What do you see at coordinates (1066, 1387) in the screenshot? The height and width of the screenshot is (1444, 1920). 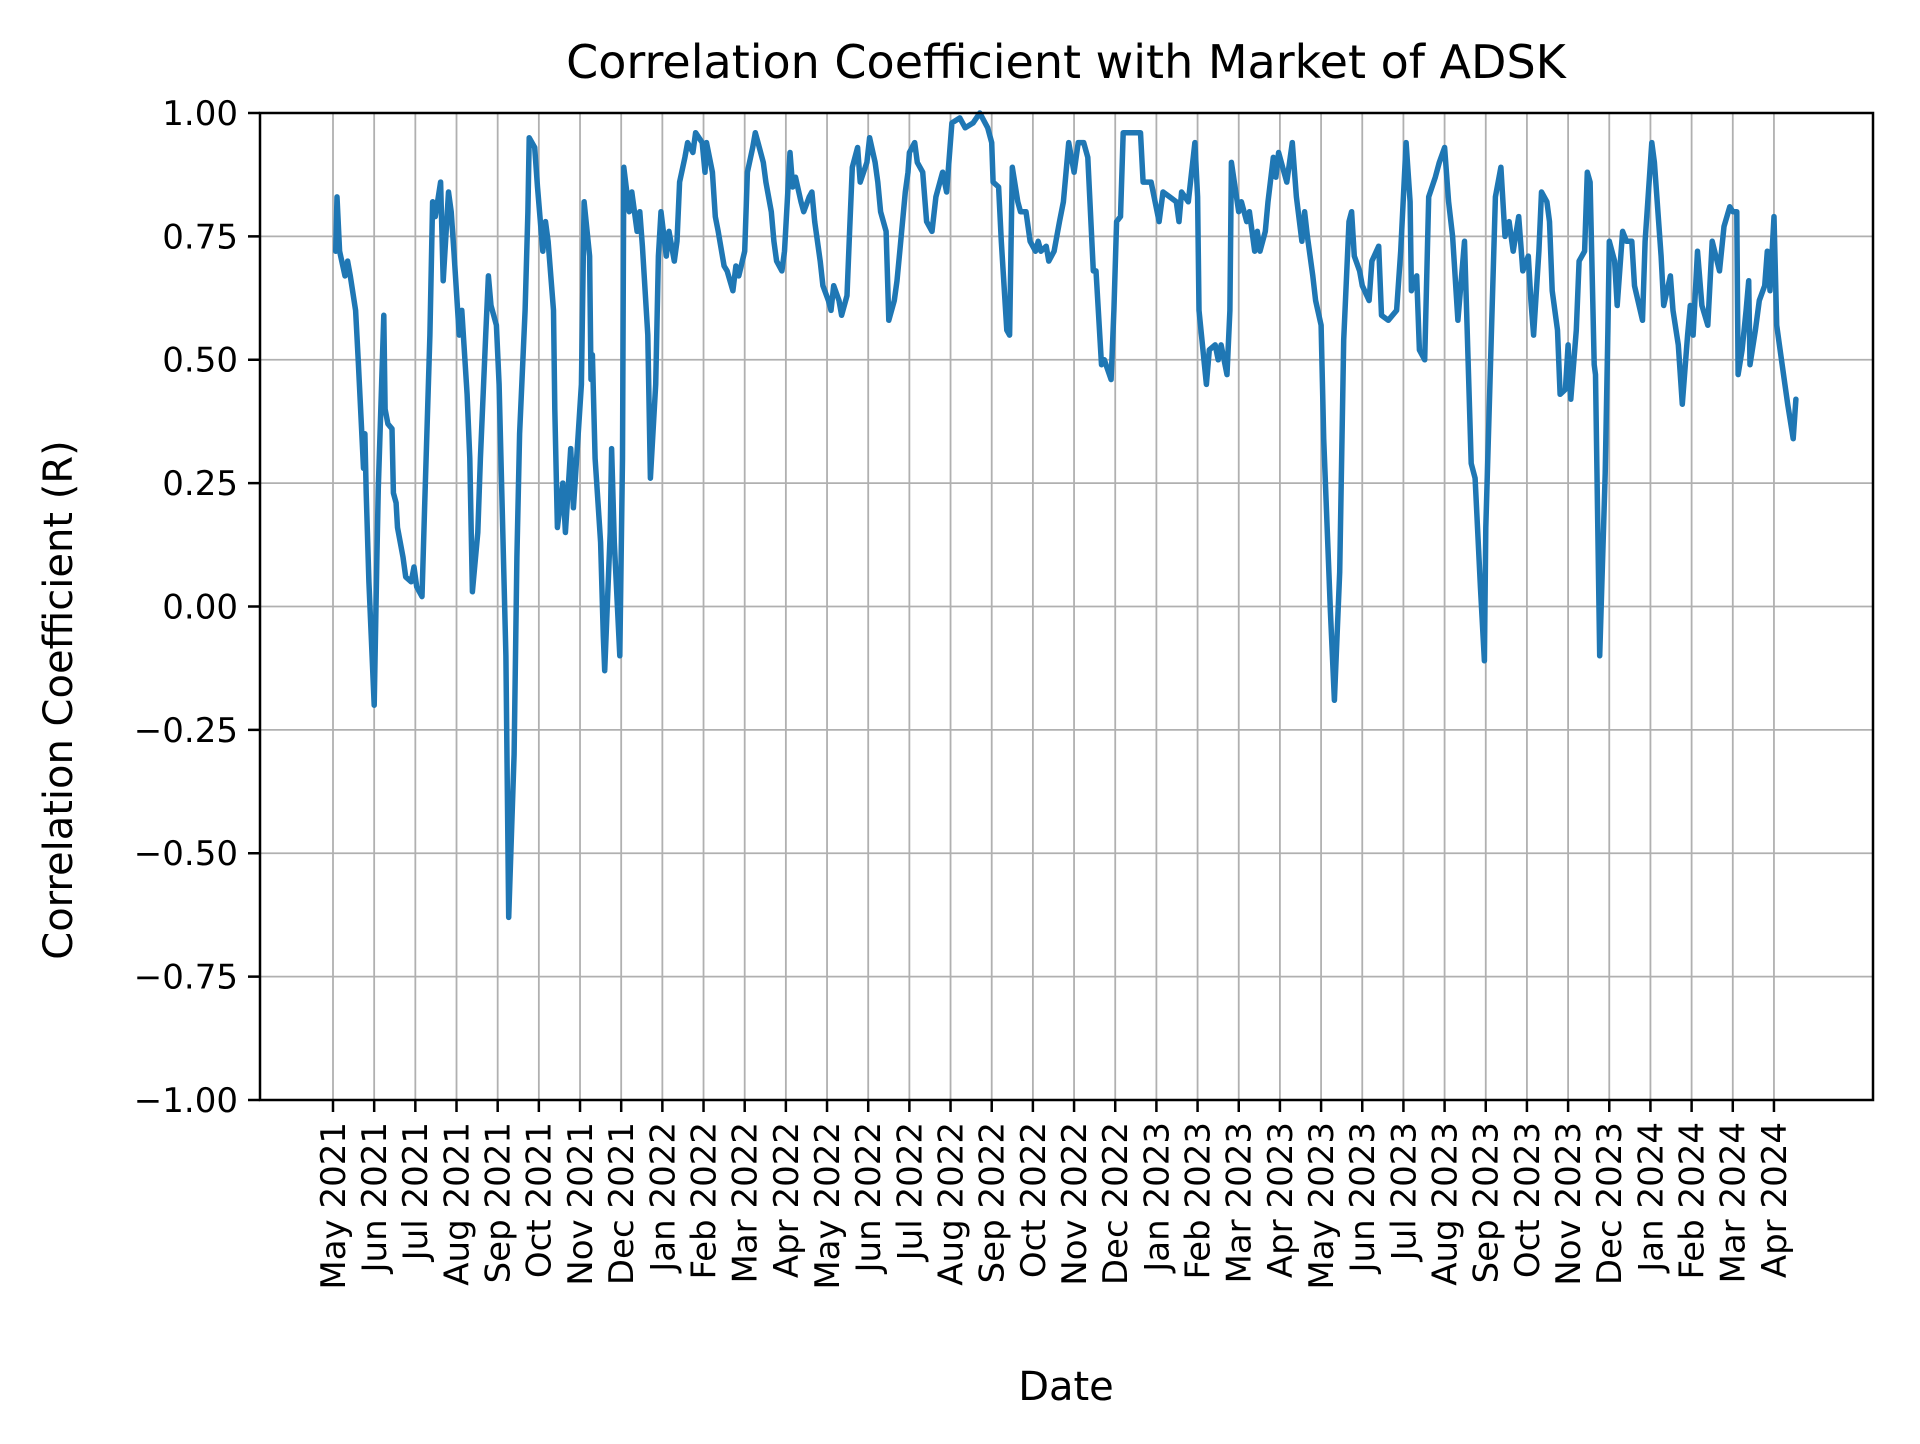 I see `x-axis-label: Date` at bounding box center [1066, 1387].